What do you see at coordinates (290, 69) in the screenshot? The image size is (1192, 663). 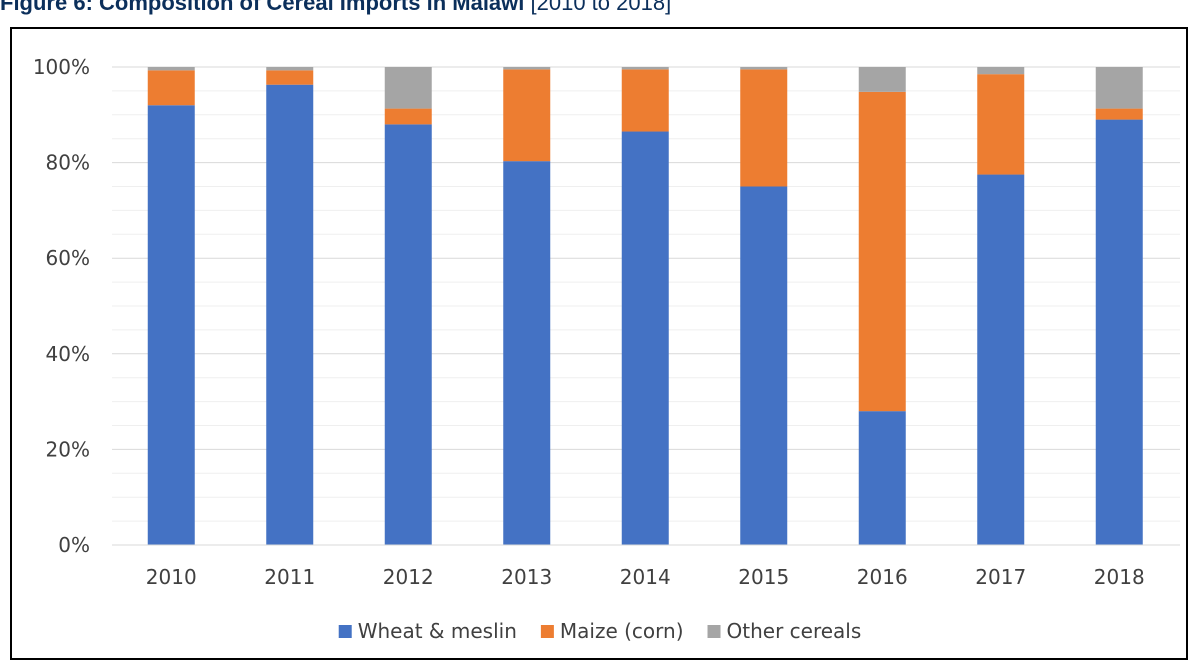 I see `bar-segment-other-cereals-2011` at bounding box center [290, 69].